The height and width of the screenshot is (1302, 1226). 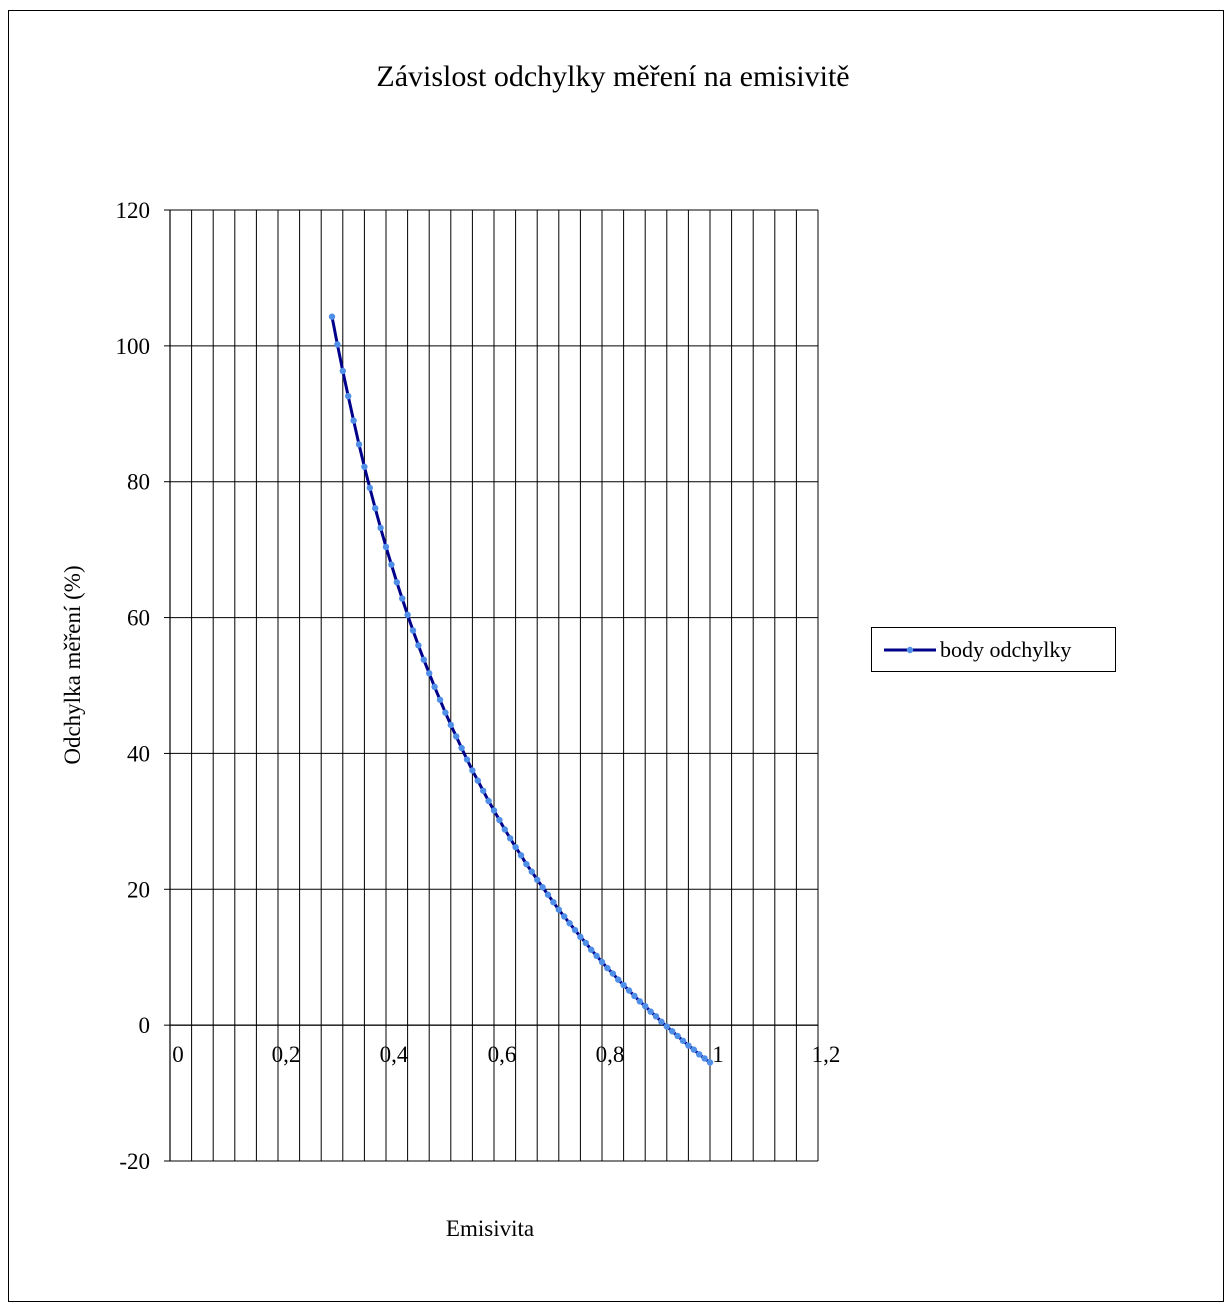 What do you see at coordinates (613, 76) in the screenshot?
I see `chart-title: Závislost odchylky měření na emisivitě` at bounding box center [613, 76].